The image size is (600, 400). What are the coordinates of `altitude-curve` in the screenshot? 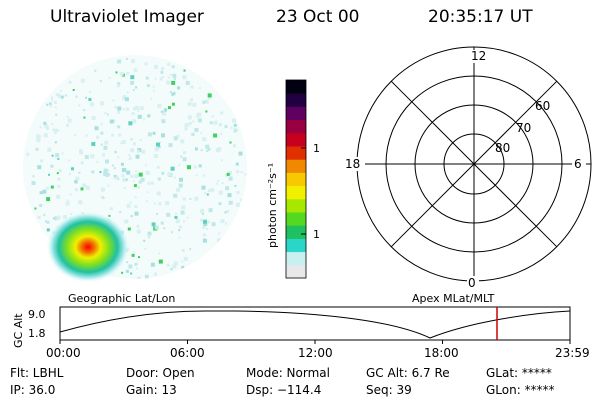 It's located at (315, 324).